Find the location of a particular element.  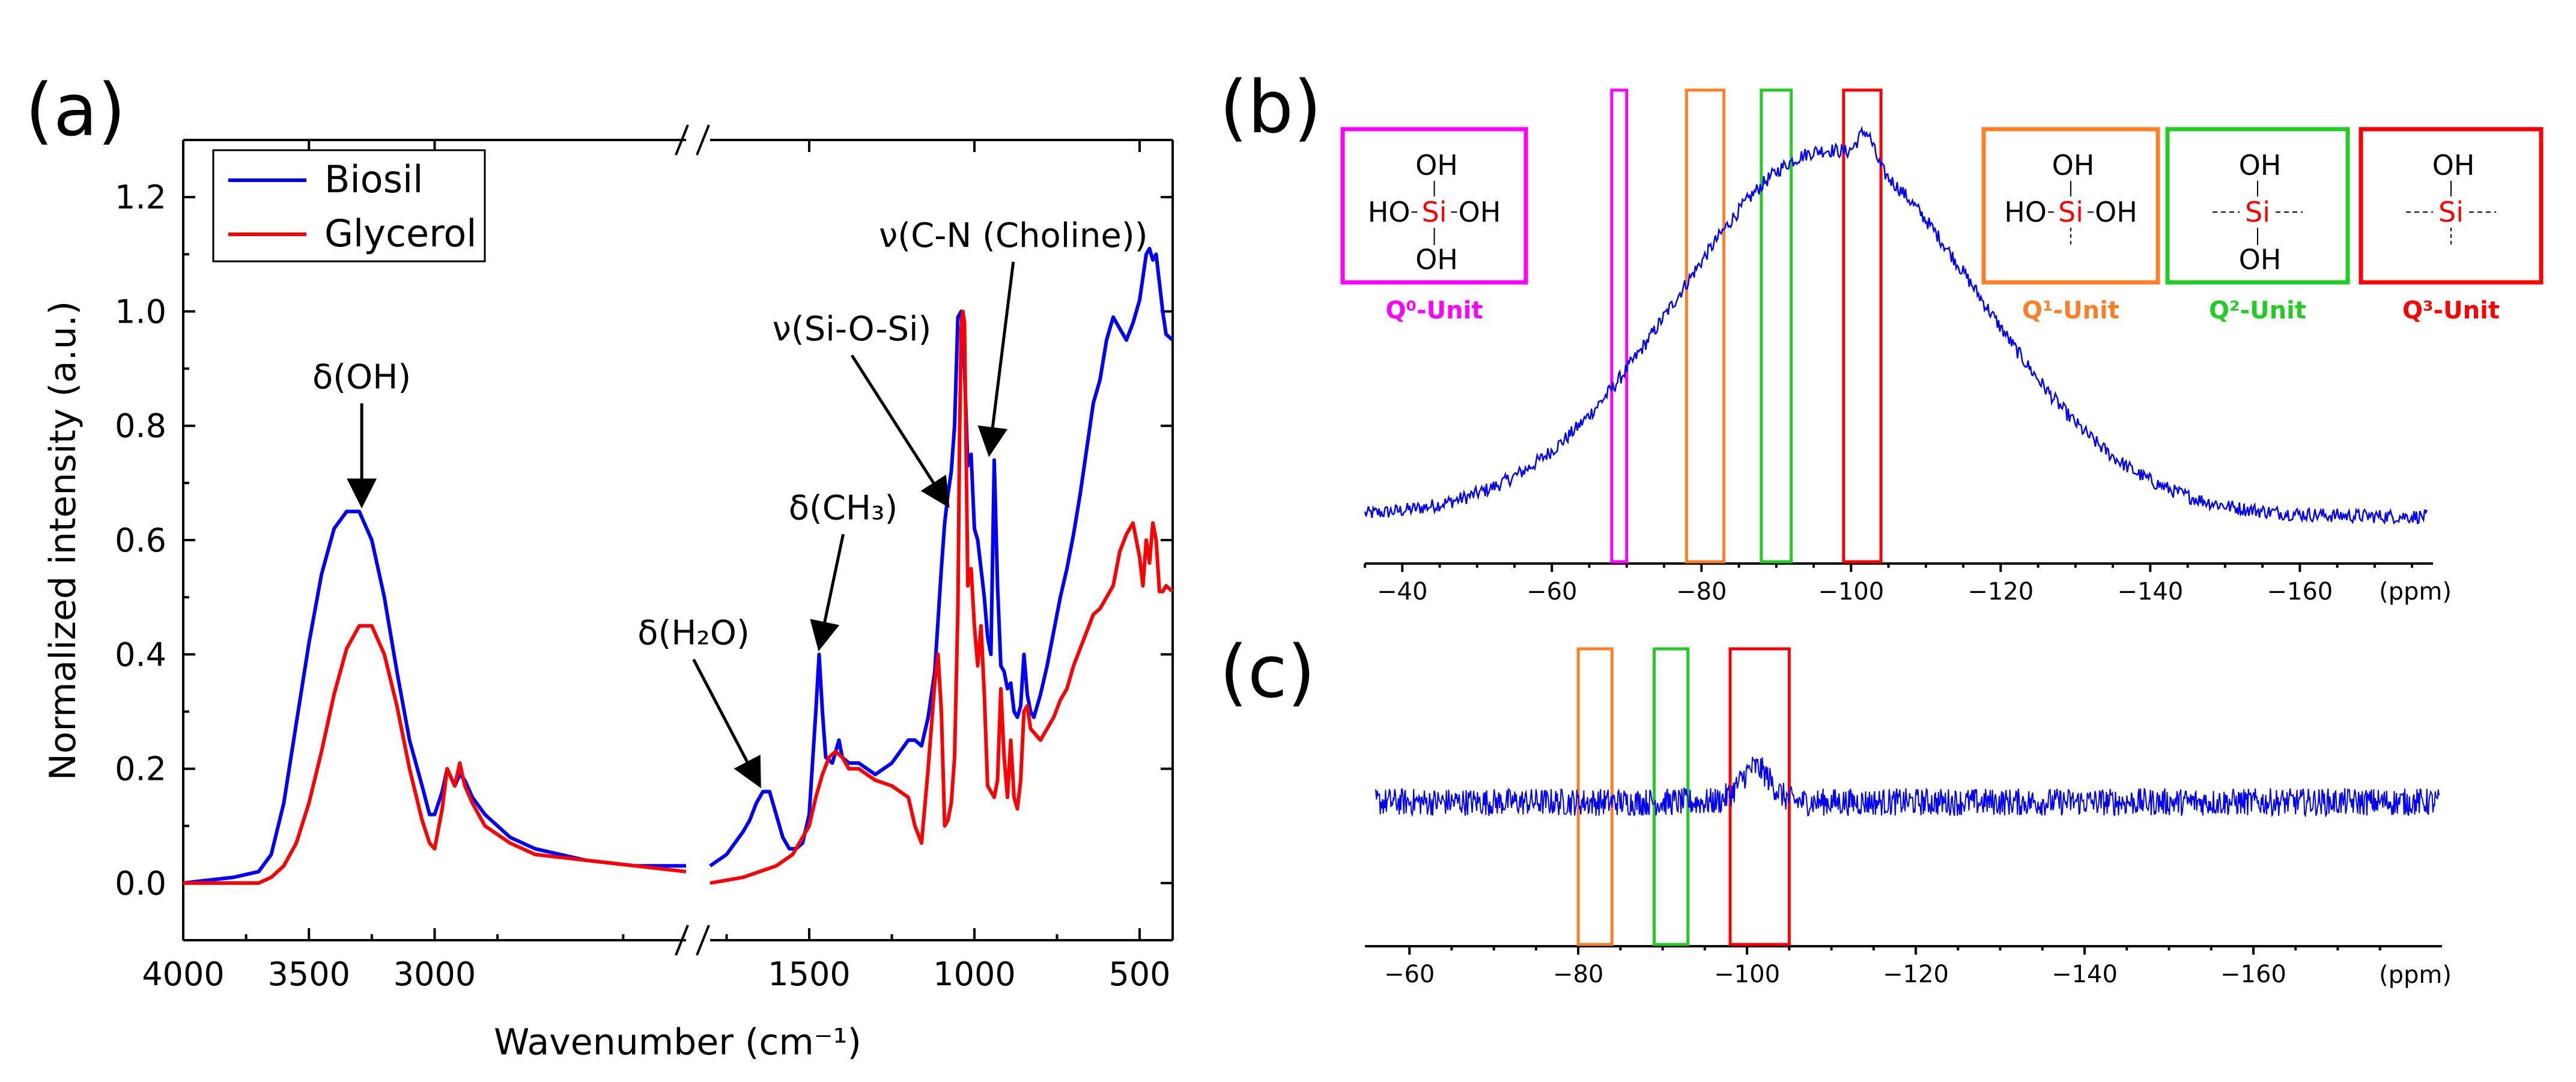

x-tick-label: 1000 is located at coordinates (974, 974).